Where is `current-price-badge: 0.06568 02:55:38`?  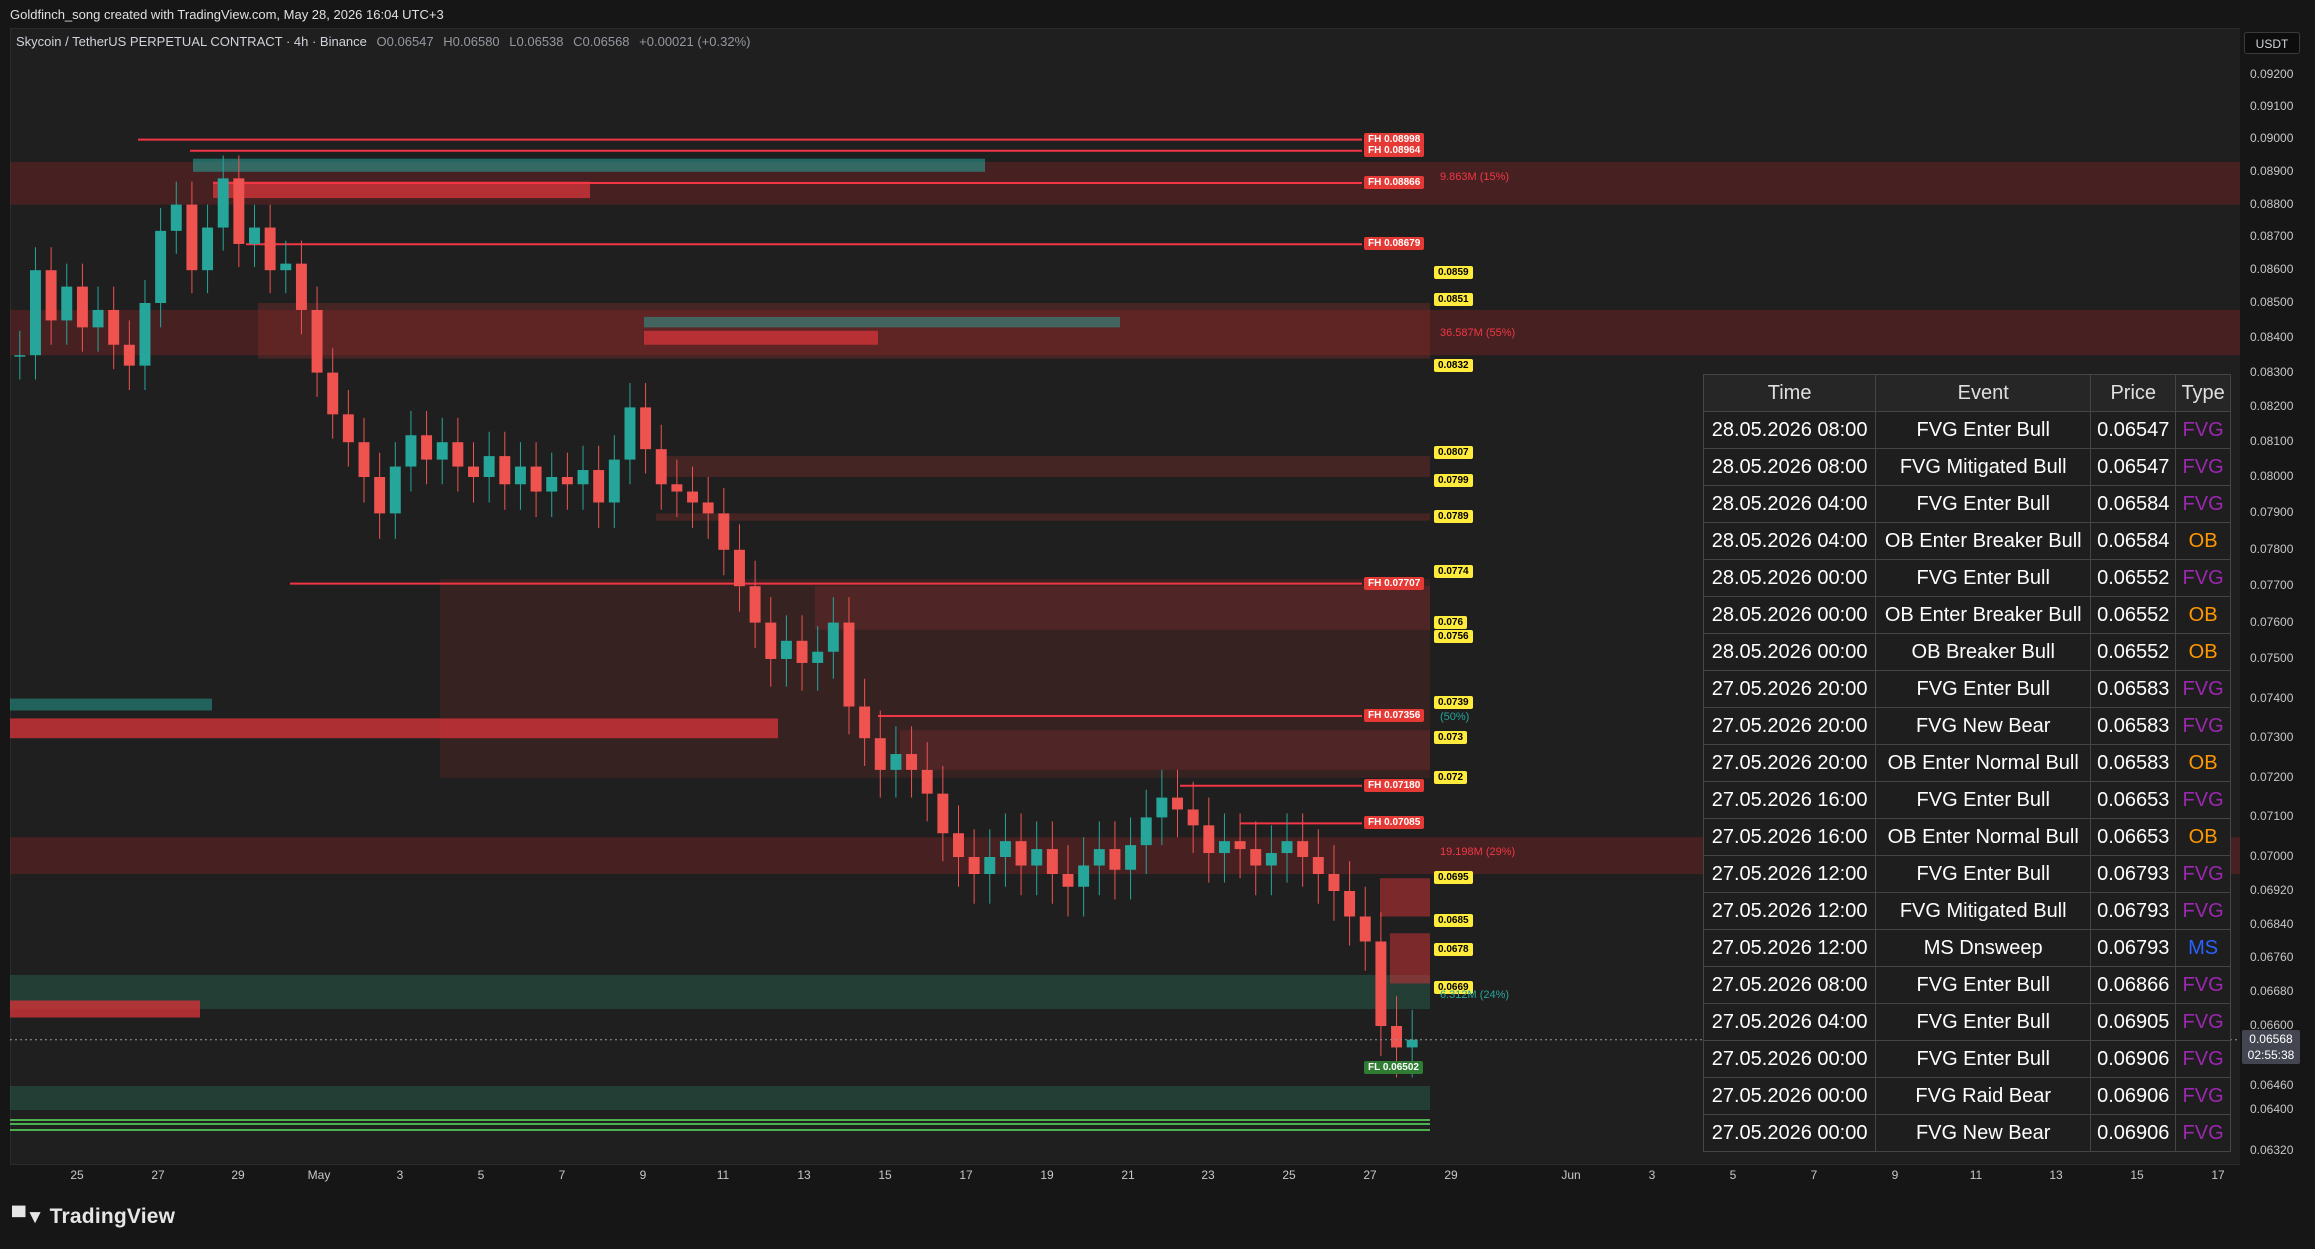 current-price-badge: 0.06568 02:55:38 is located at coordinates (2271, 1047).